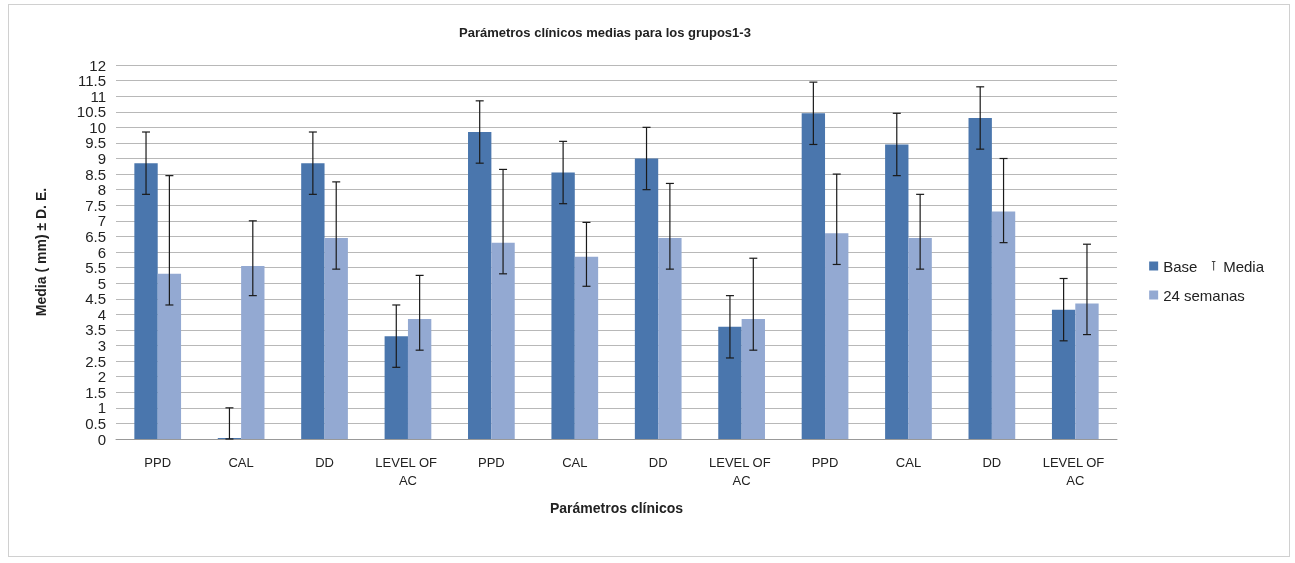 This screenshot has height=563, width=1295. I want to click on y-tick-label: 10, so click(97, 127).